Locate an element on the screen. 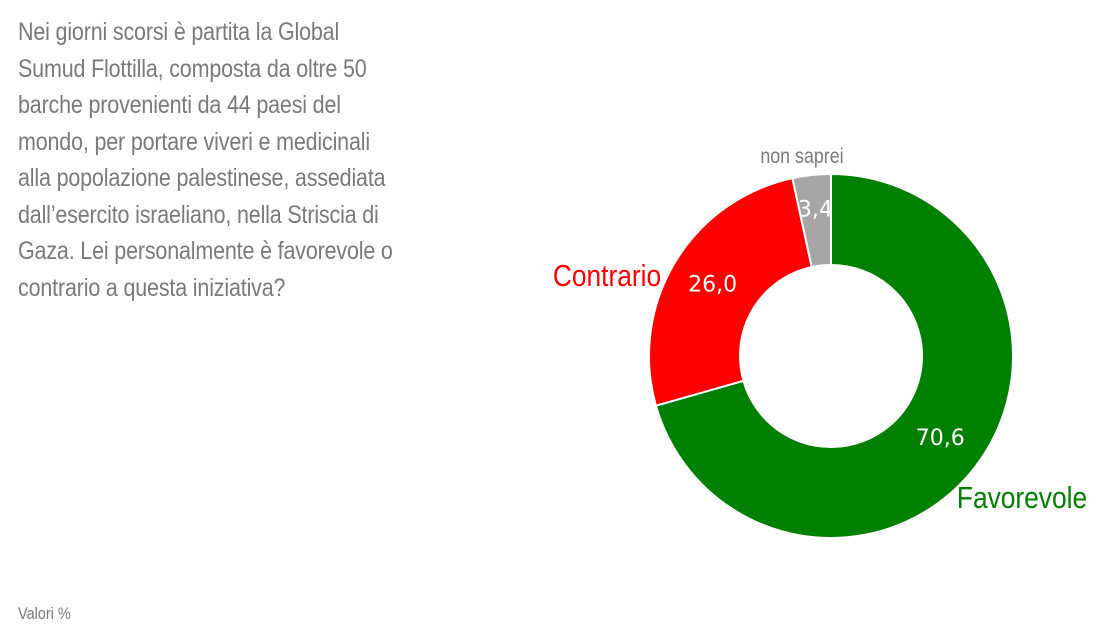 Image resolution: width=1103 pixels, height=639 pixels. donut-slice-non-saprei is located at coordinates (811, 220).